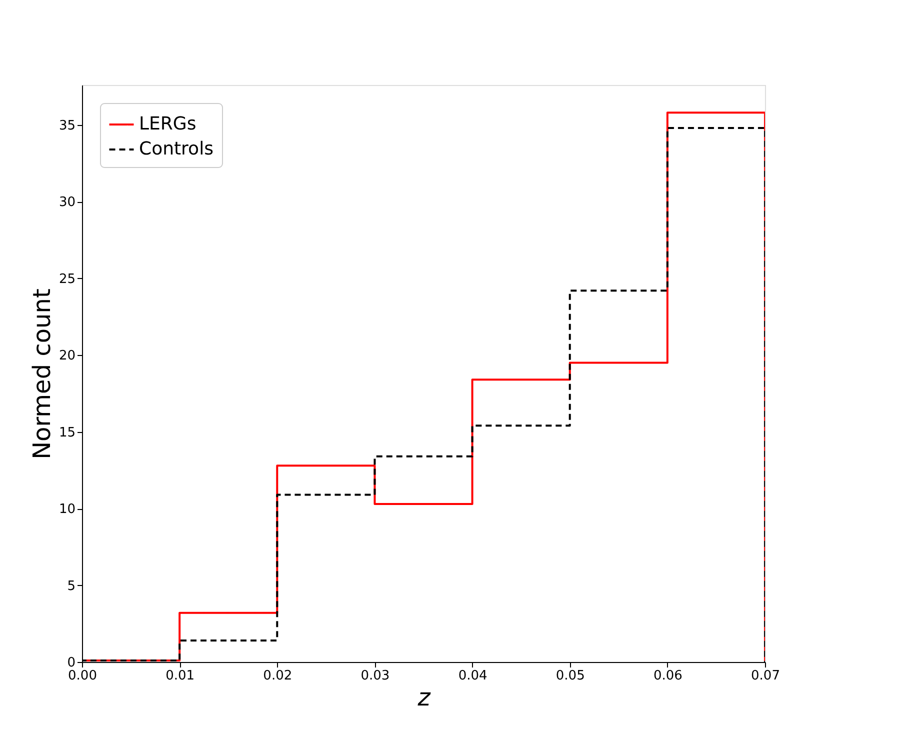 The image size is (900, 750). Describe the element at coordinates (67, 202) in the screenshot. I see `y-tick-label: 30` at that location.